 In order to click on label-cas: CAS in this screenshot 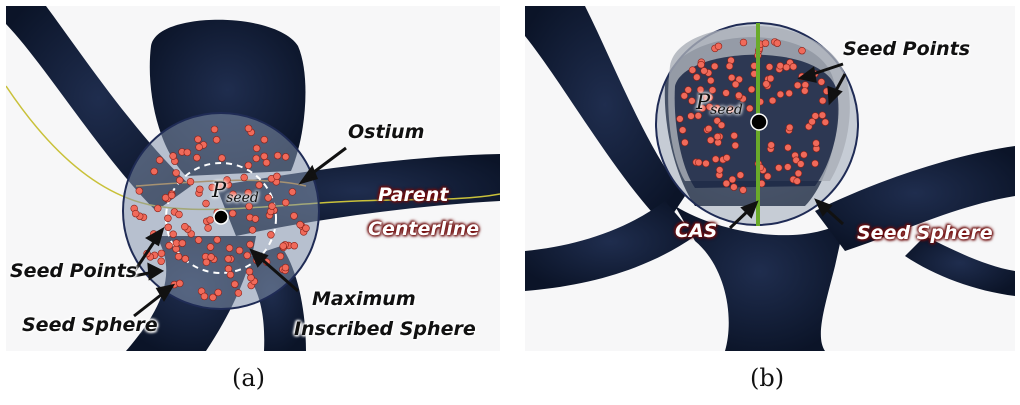, I will do `click(696, 231)`.